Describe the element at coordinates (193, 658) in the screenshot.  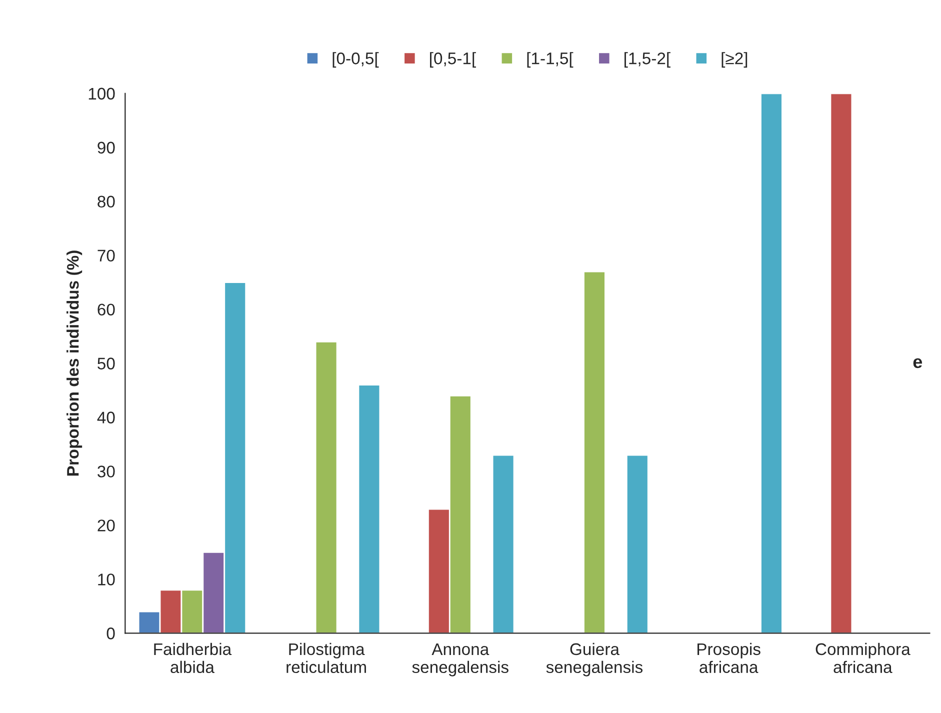
I see `x-tick-label: Faidherbia albida` at that location.